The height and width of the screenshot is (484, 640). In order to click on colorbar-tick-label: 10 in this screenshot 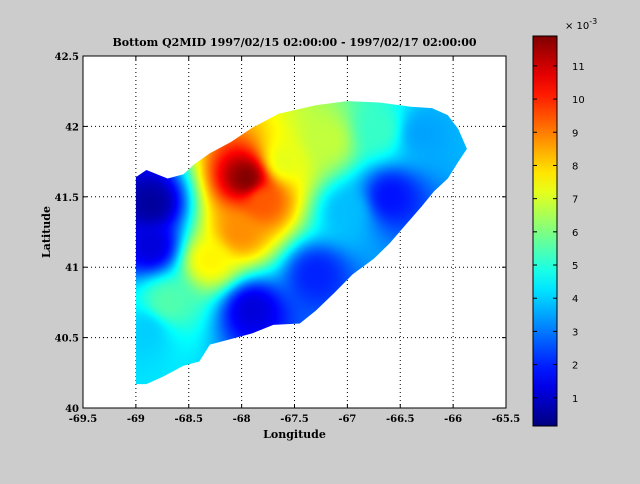, I will do `click(578, 100)`.